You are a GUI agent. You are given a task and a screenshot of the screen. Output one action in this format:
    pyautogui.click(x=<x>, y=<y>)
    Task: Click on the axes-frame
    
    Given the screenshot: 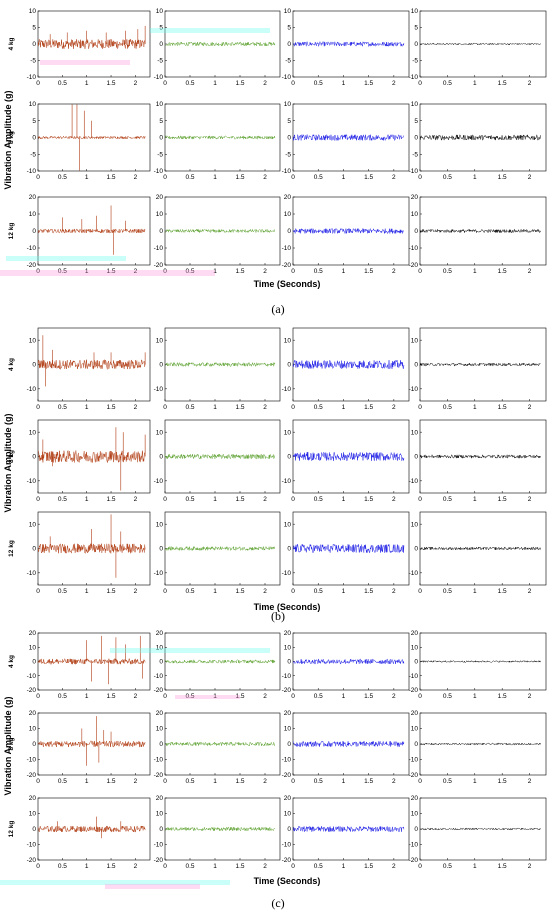 What is the action you would take?
    pyautogui.click(x=94, y=456)
    